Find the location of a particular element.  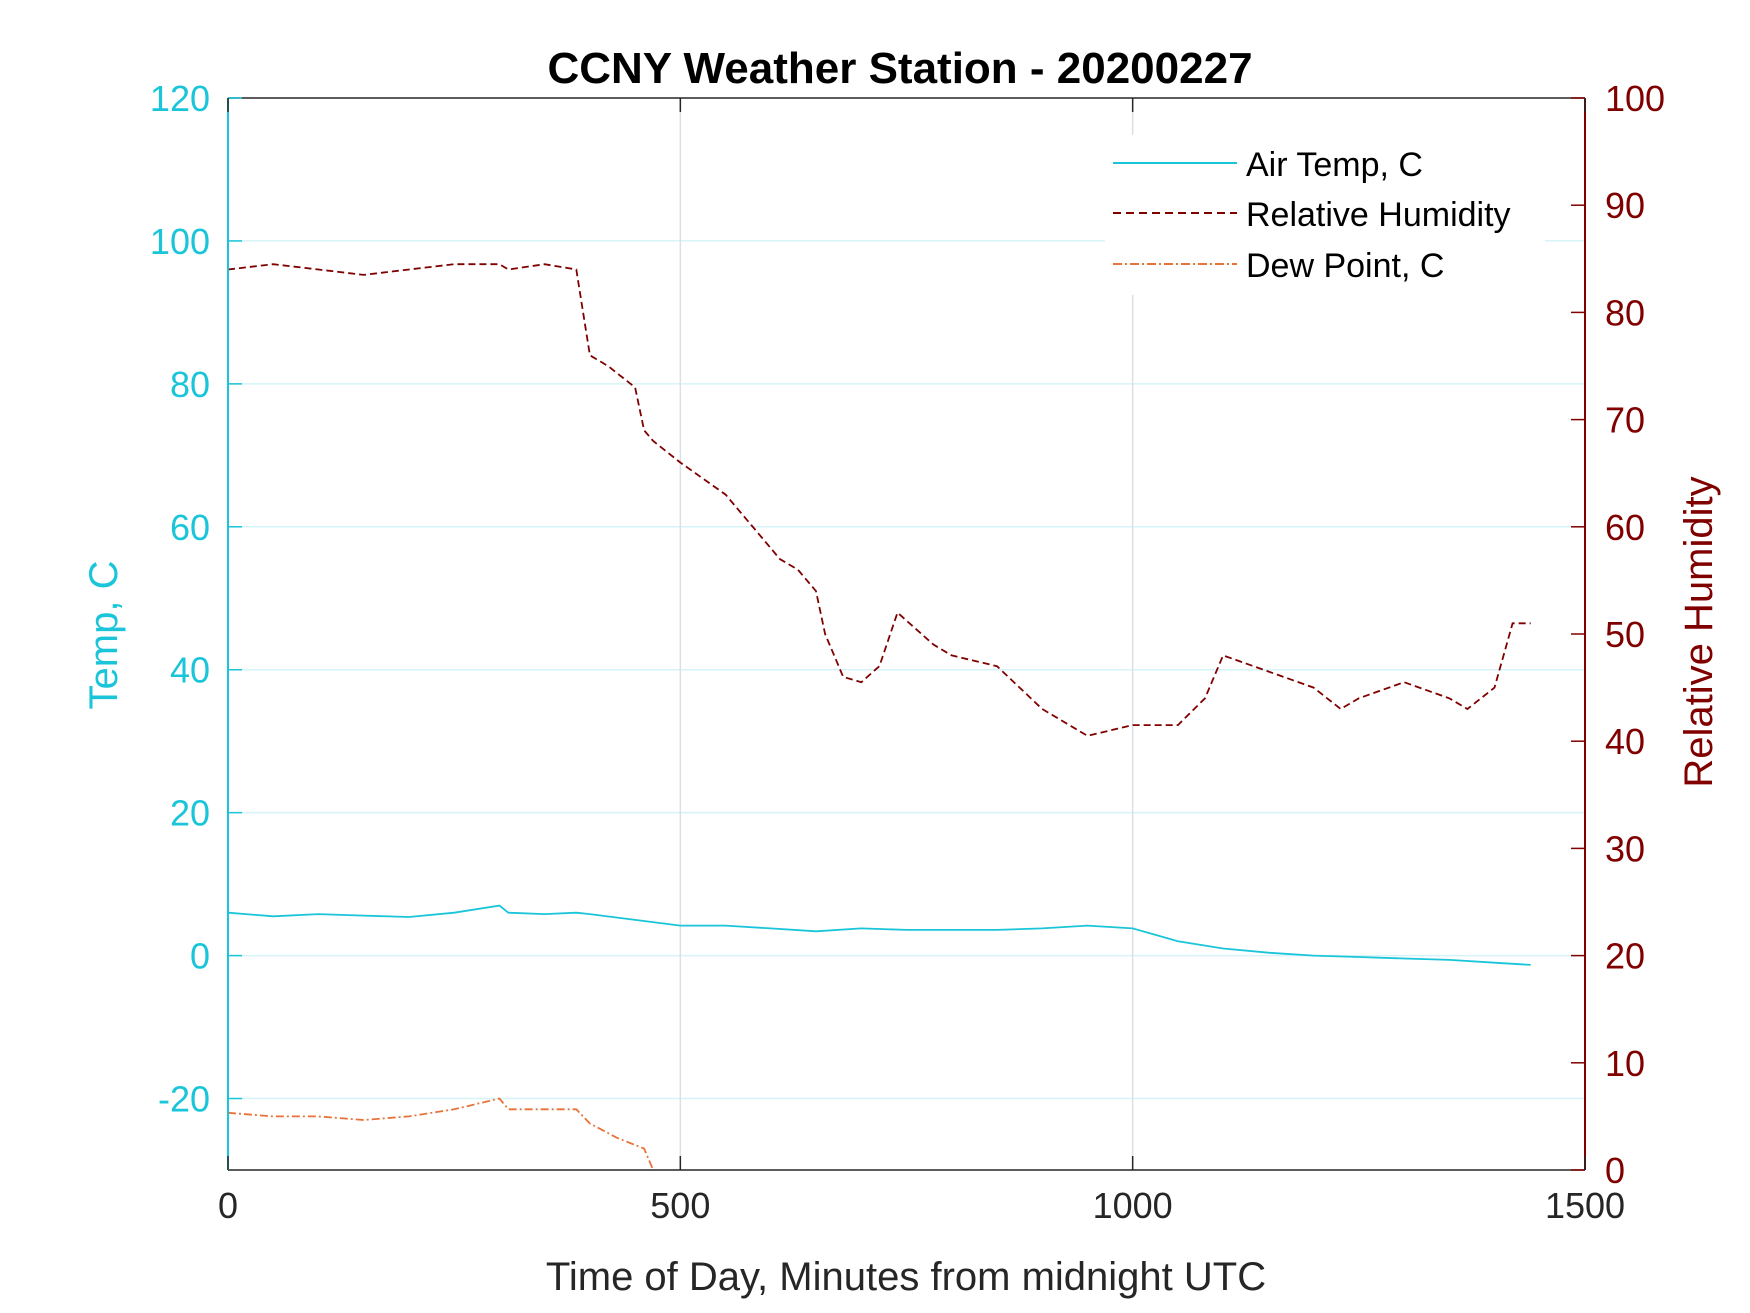

tick-label-right: 100 is located at coordinates (1635, 98).